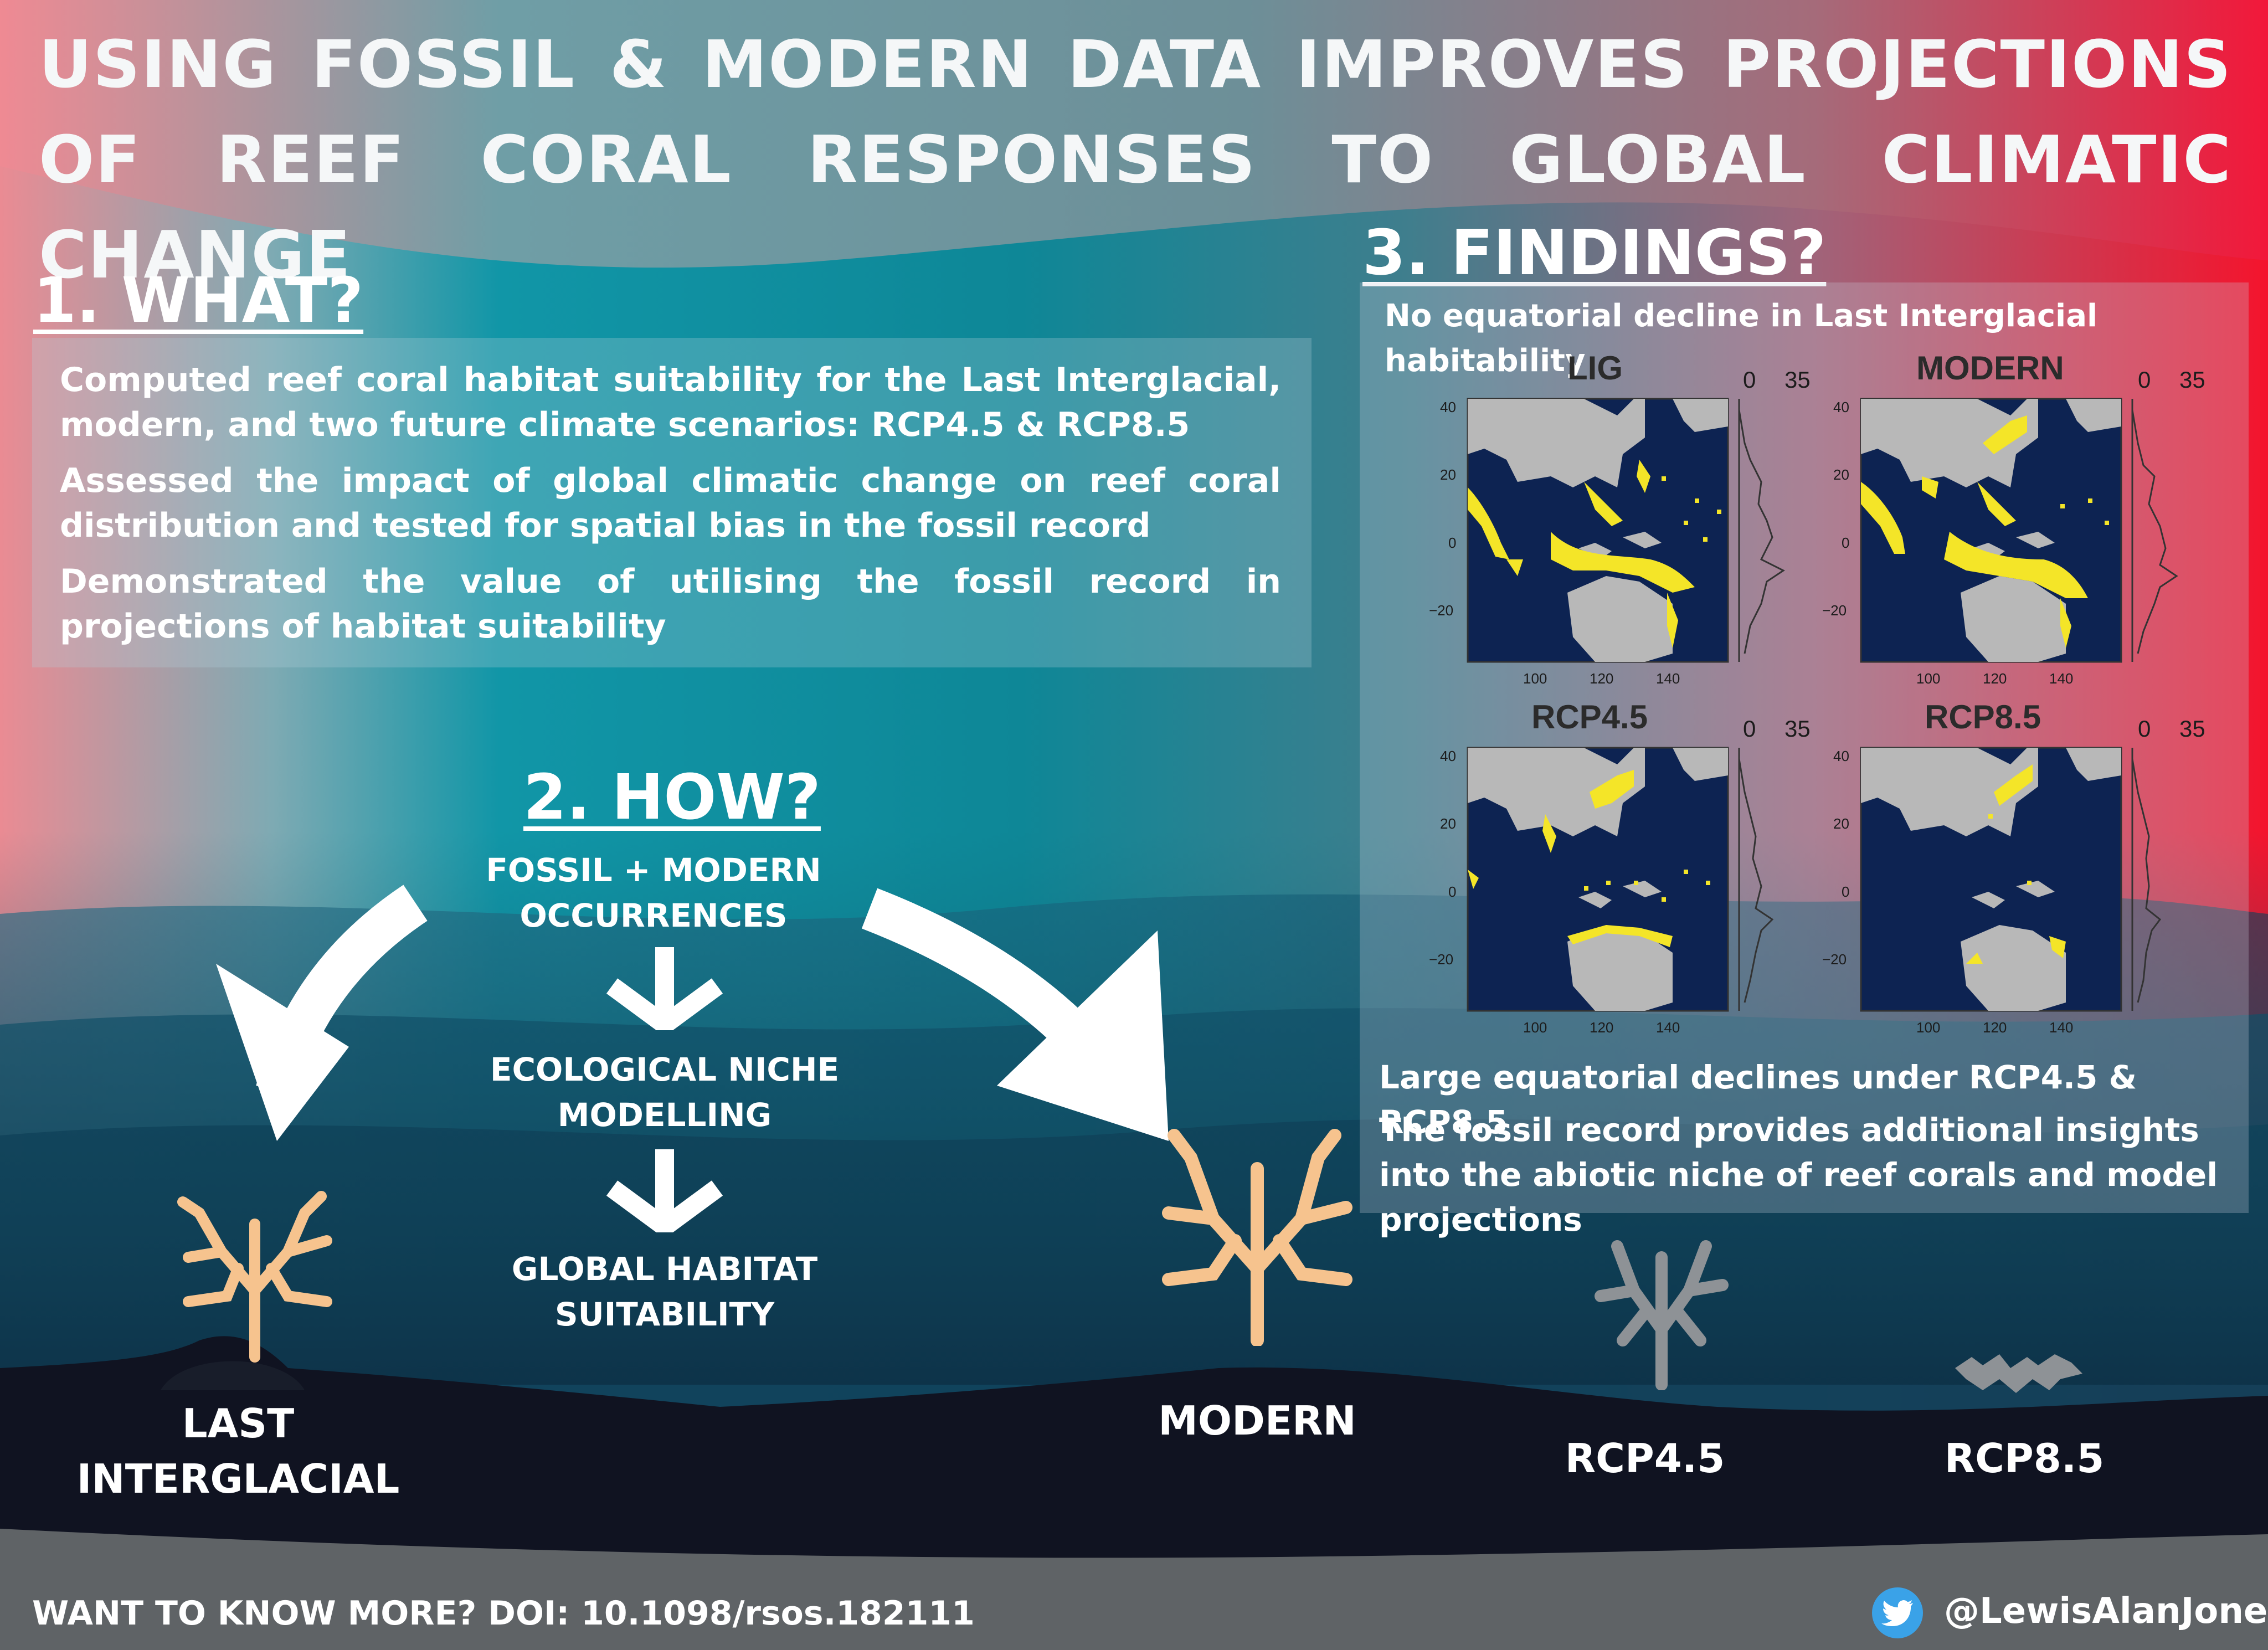  Describe the element at coordinates (1590, 717) in the screenshot. I see `map-label-rcp45: RCP4.5` at that location.